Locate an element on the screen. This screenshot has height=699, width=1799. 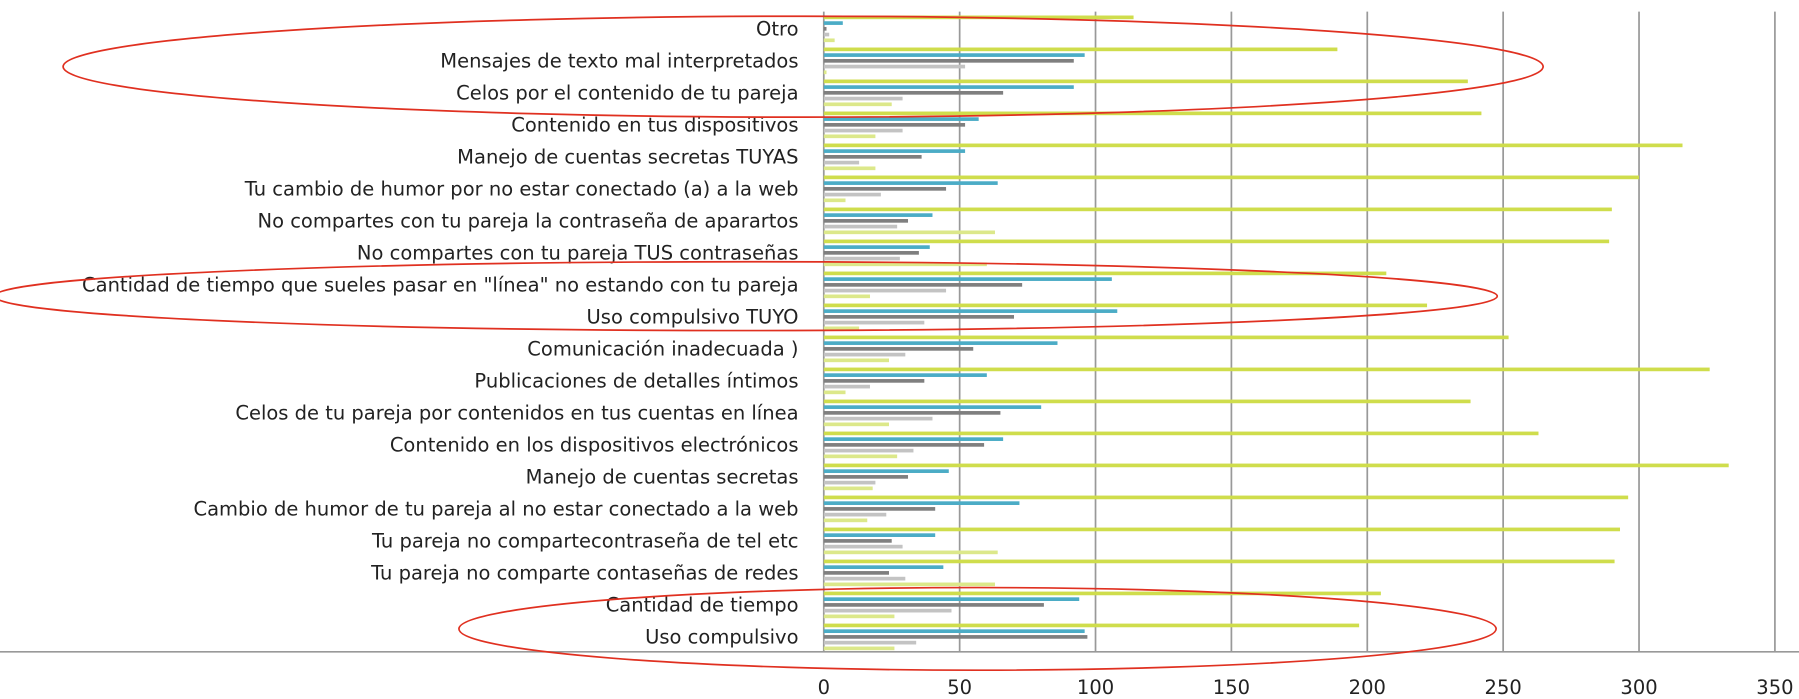
x-tick-label: 300 is located at coordinates (1638, 687).